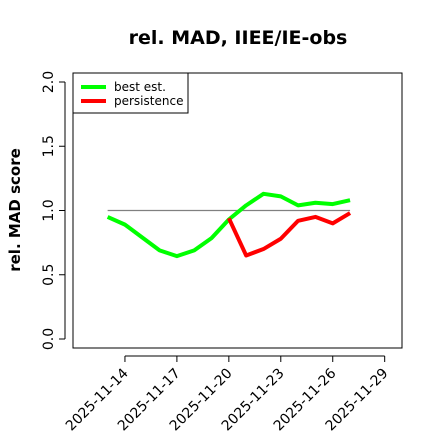  Describe the element at coordinates (49, 146) in the screenshot. I see `y-tick-label: 1.5` at that location.